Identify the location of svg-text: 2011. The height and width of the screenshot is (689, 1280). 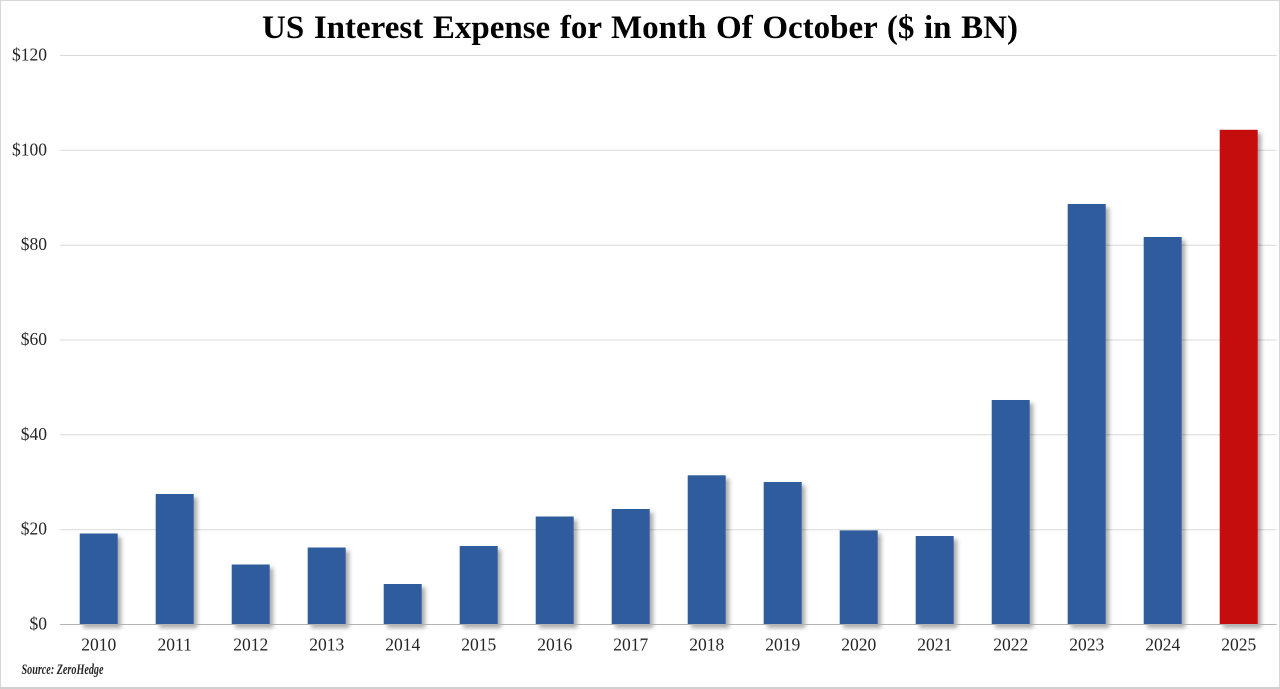
(175, 644).